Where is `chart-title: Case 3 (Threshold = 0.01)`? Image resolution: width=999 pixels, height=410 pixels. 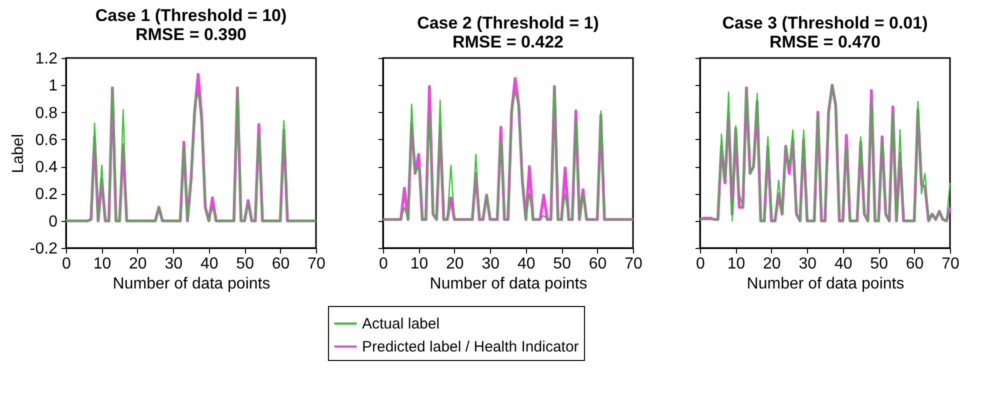 chart-title: Case 3 (Threshold = 0.01) is located at coordinates (825, 23).